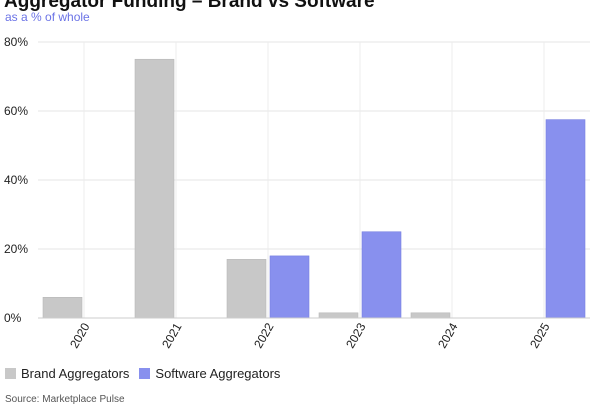 This screenshot has width=600, height=405. I want to click on x-tick-label: 2021, so click(172, 335).